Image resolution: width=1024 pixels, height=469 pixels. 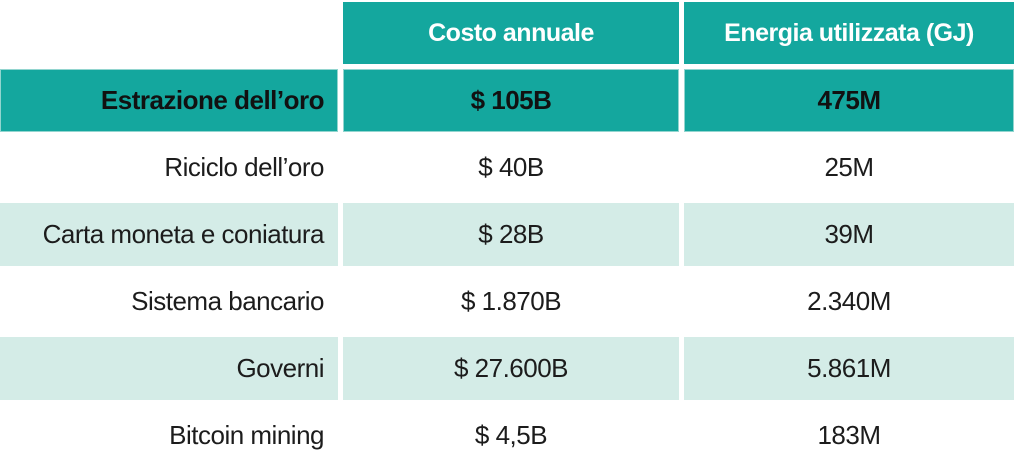 I want to click on row-cost-value: $ 27.600B, so click(x=511, y=368).